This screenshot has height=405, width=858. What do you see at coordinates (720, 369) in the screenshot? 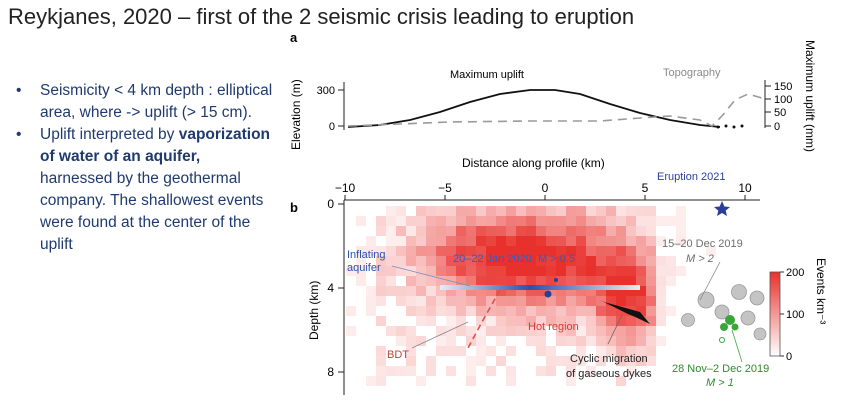
I see `nov2019-label-1: 28 Nov–2 Dec 2019` at bounding box center [720, 369].